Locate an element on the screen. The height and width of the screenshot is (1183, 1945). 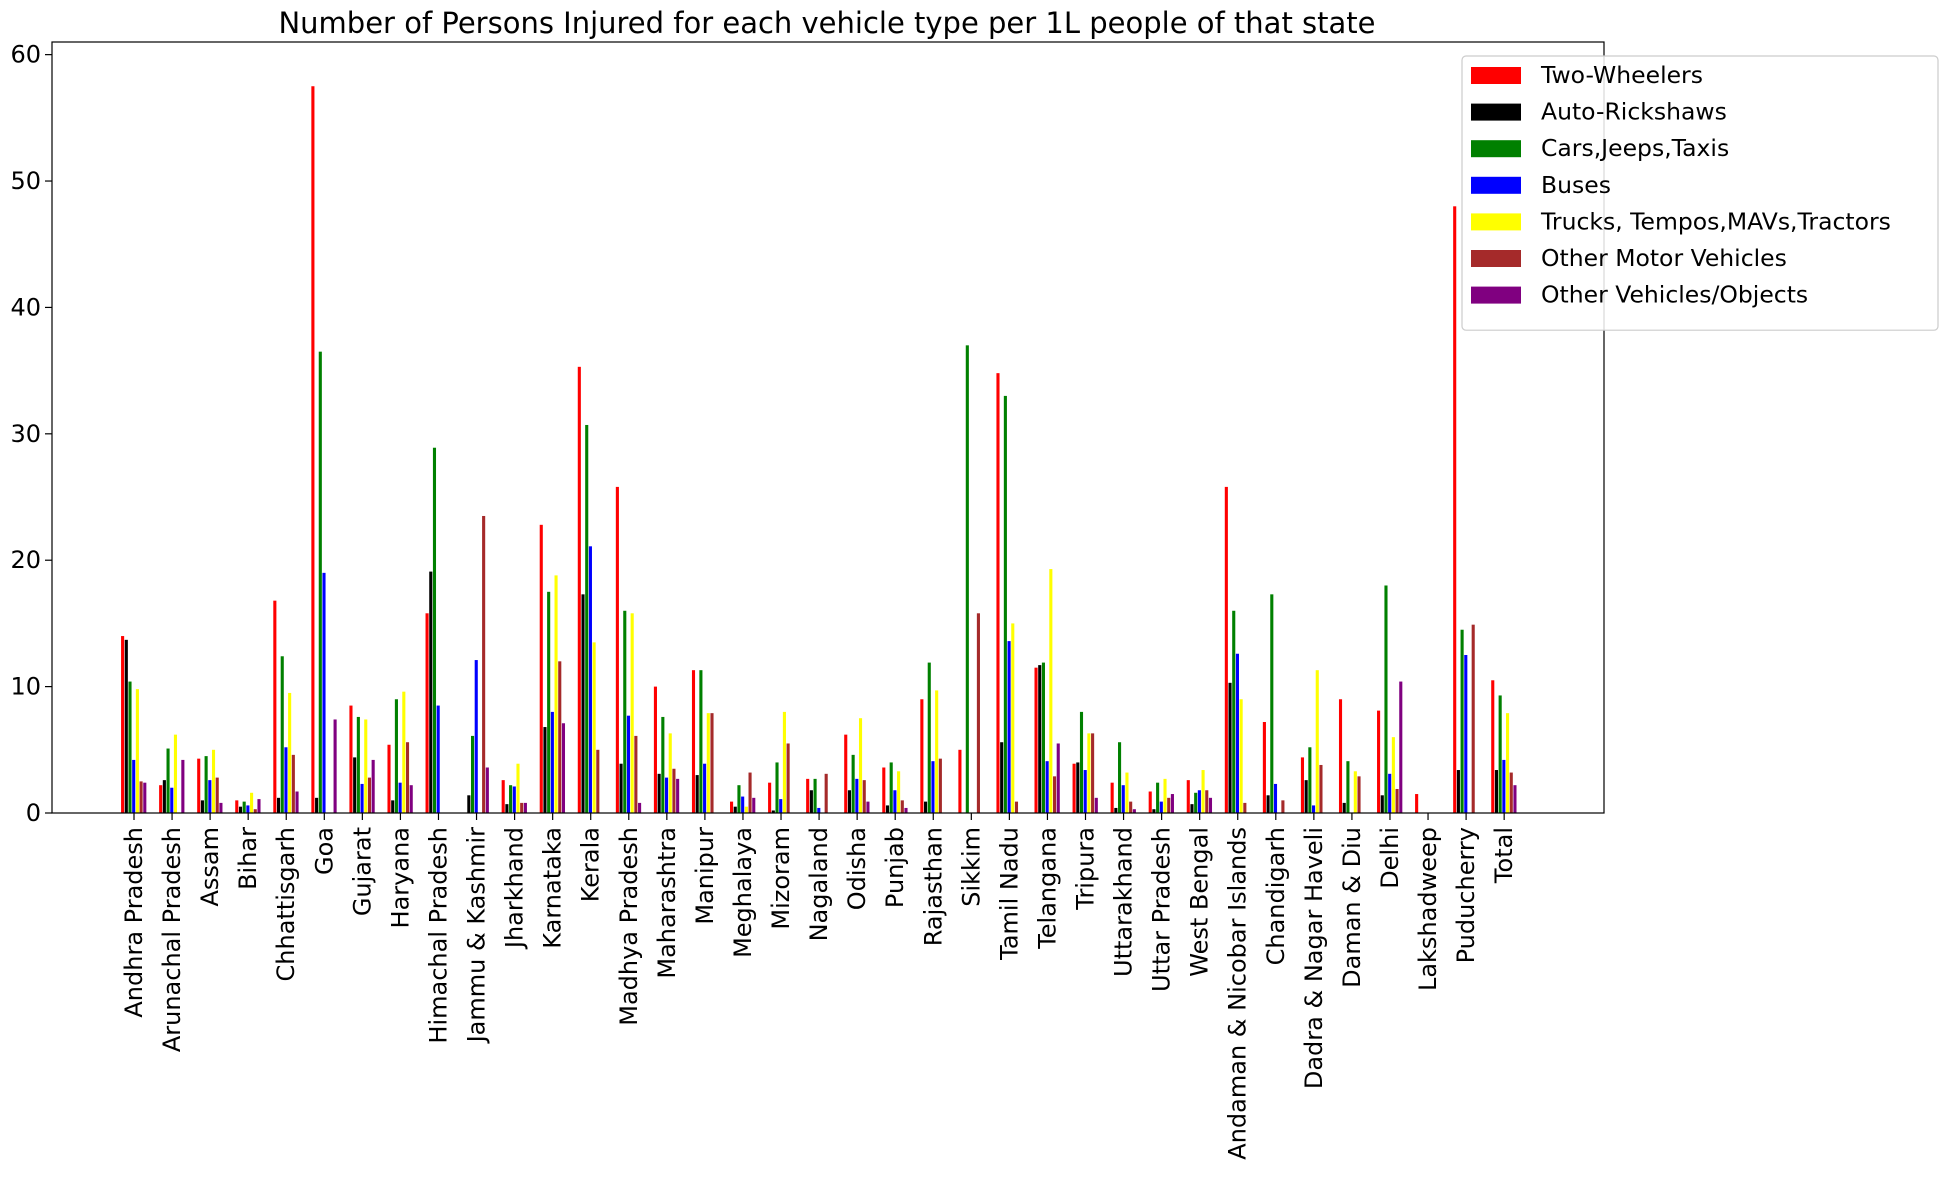
x-tick-label: Madhya Pradesh is located at coordinates (629, 926).